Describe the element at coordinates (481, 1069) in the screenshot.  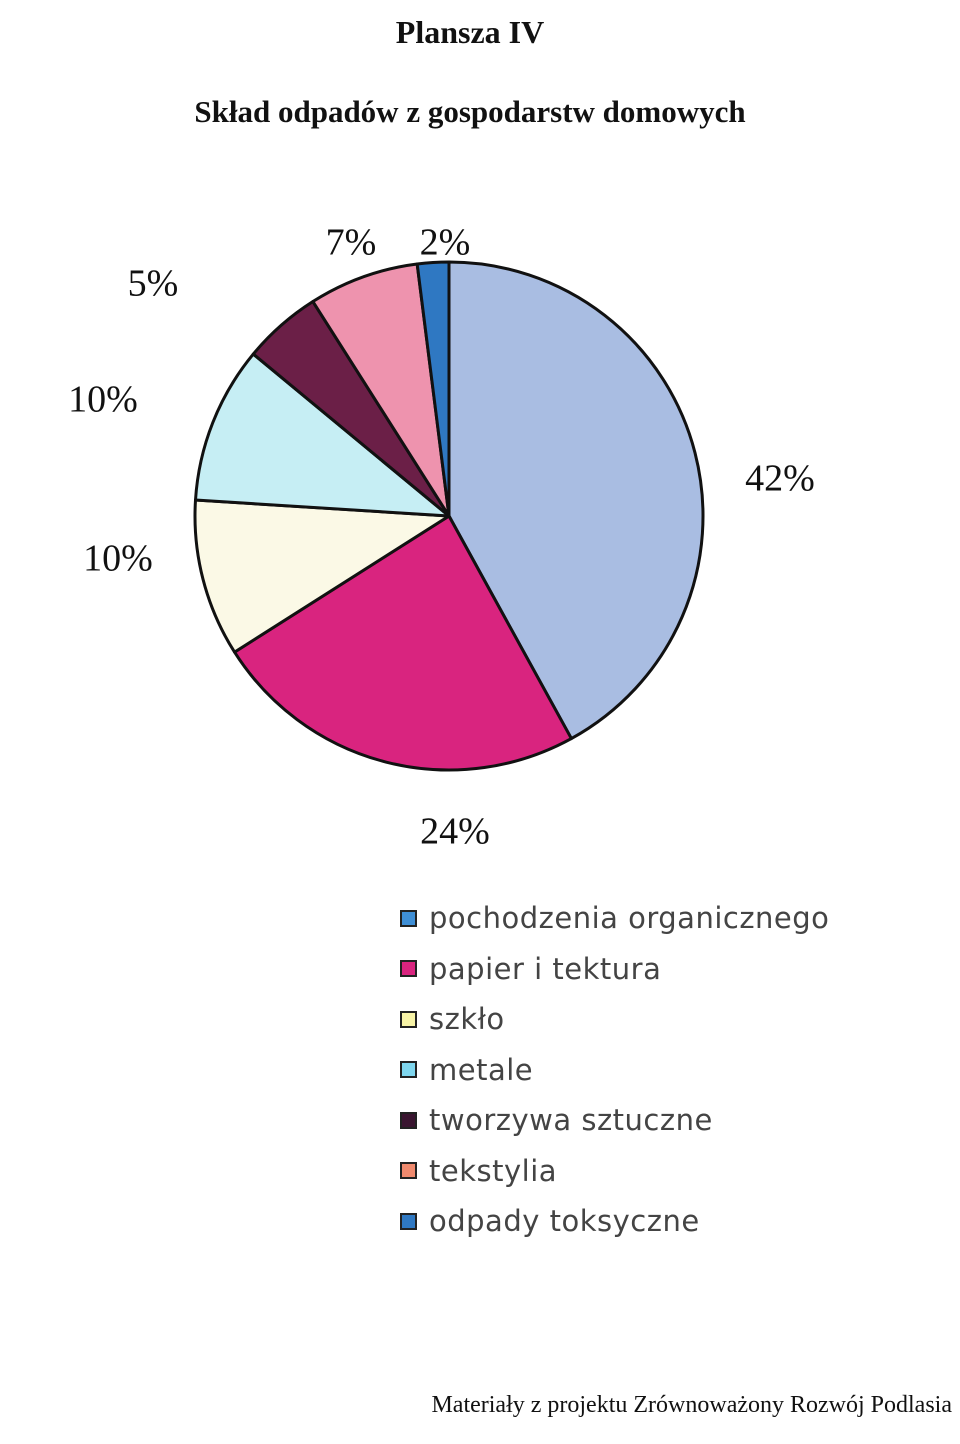
I see `legend-label: metale` at that location.